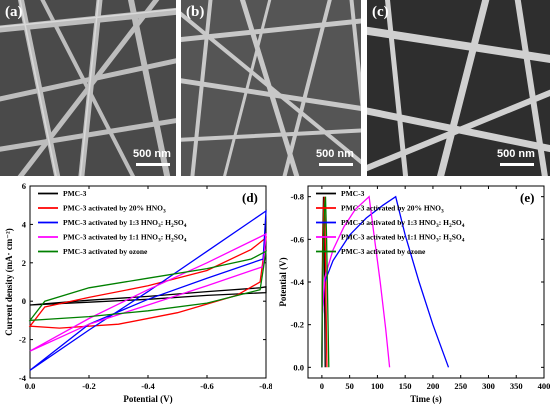 Image resolution: width=550 pixels, height=408 pixels. What do you see at coordinates (195, 12) in the screenshot?
I see `panel-label-b: (b)` at bounding box center [195, 12].